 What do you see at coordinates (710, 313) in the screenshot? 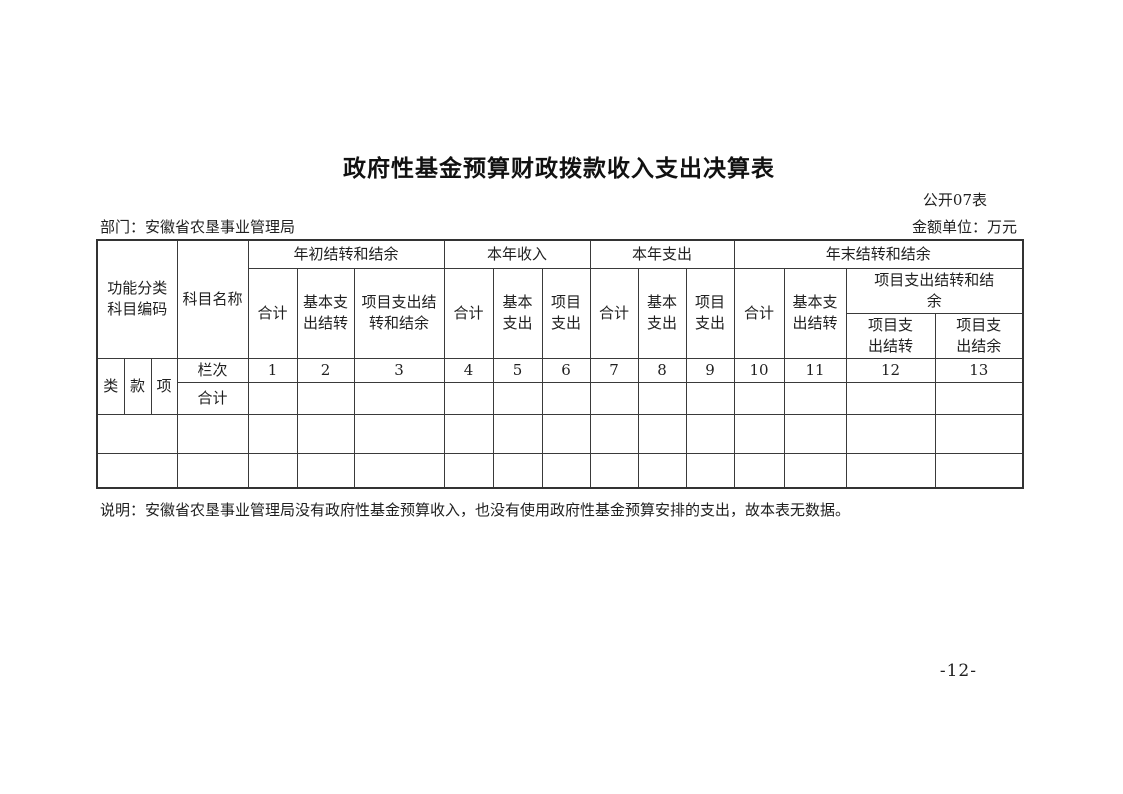
I see `header-expense-project: 项目 支出` at bounding box center [710, 313].